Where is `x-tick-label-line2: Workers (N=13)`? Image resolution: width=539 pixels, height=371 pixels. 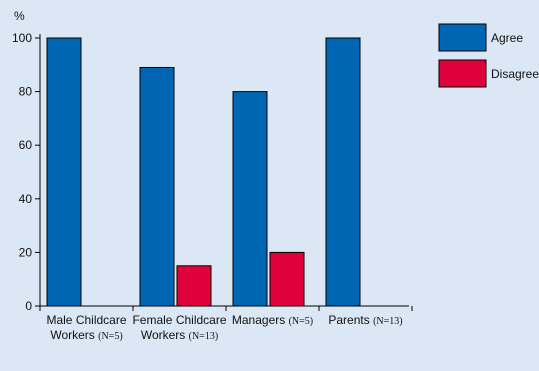
x-tick-label-line2: Workers (N=13) is located at coordinates (179, 335).